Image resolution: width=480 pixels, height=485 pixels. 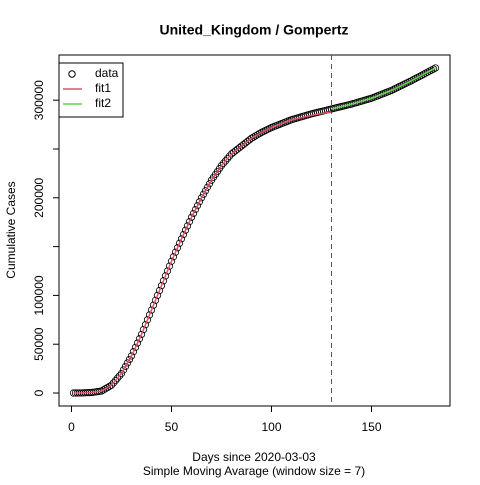 I want to click on y-axis-label: Cumulative Cases, so click(x=11, y=229).